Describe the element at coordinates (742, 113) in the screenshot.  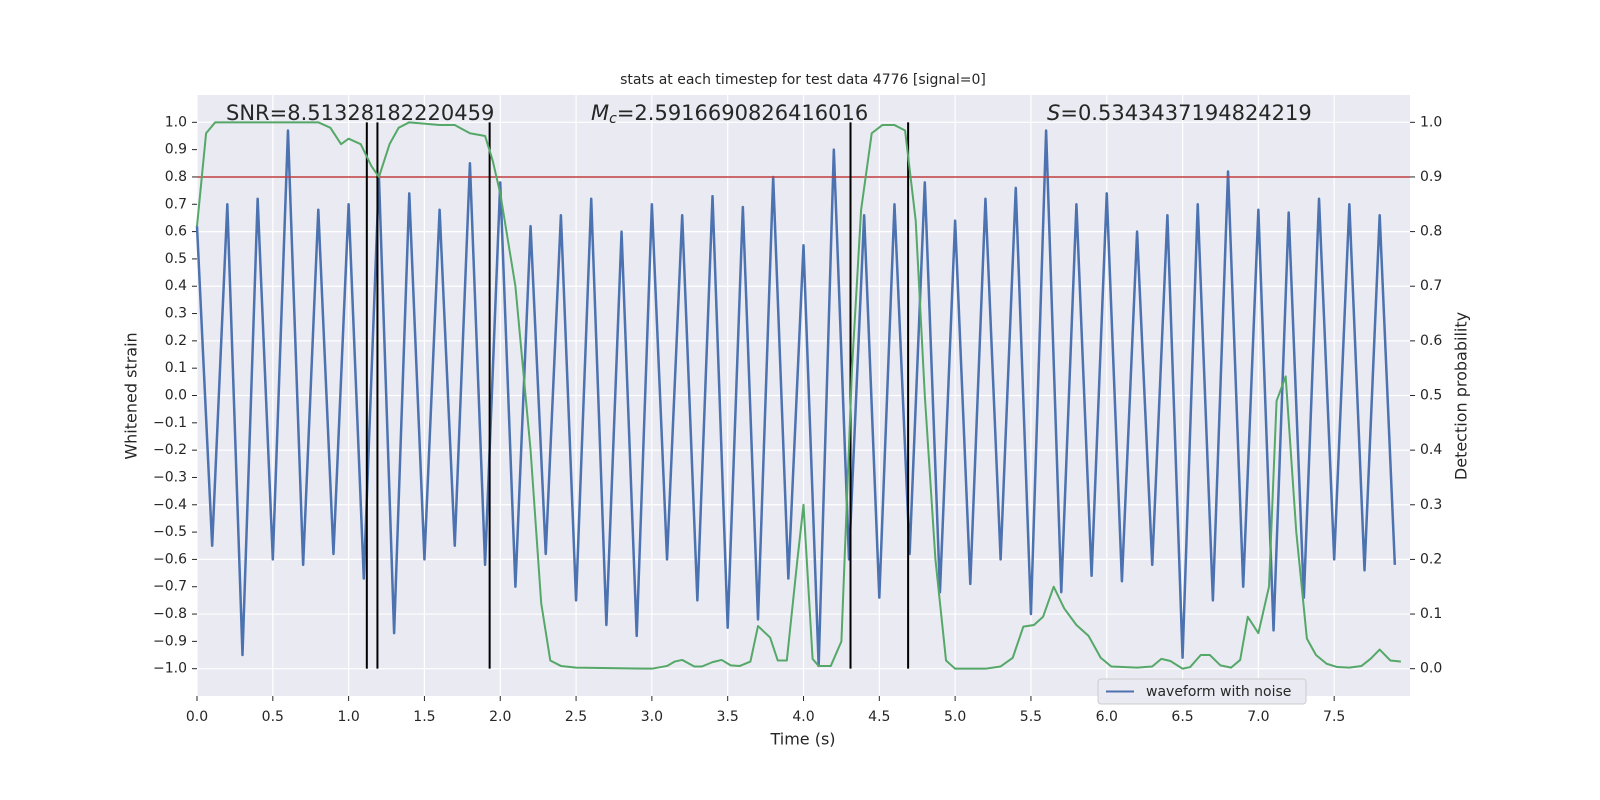
I see `annotation-text: =2.5916690826416016` at that location.